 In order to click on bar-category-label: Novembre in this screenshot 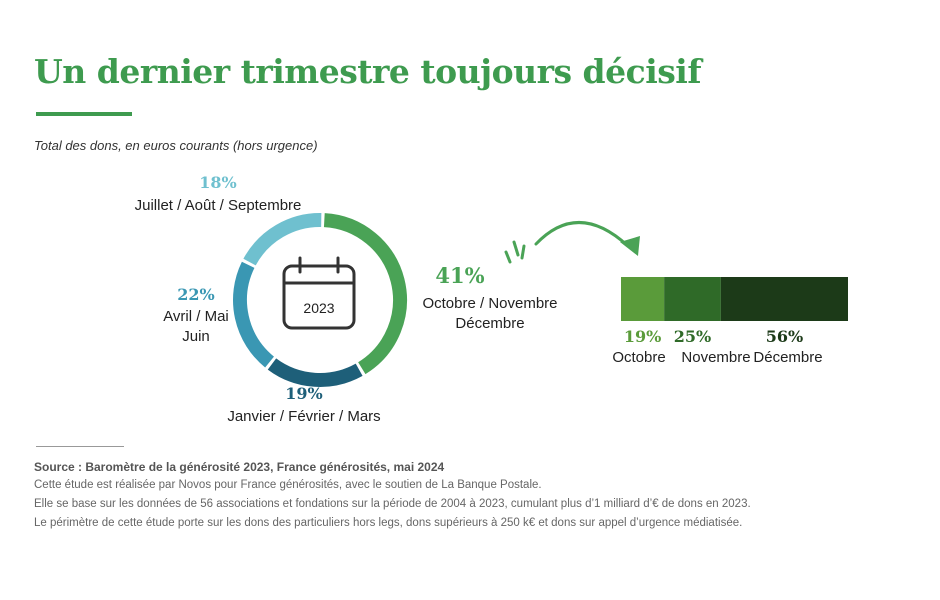, I will do `click(715, 357)`.